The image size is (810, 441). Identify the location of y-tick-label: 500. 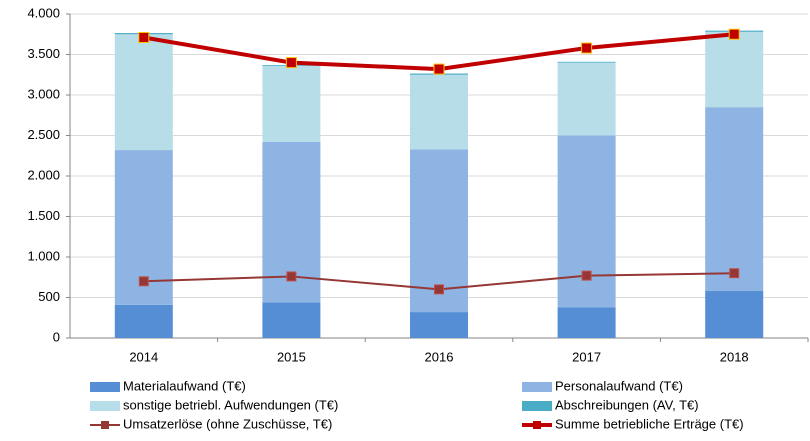
(49, 296).